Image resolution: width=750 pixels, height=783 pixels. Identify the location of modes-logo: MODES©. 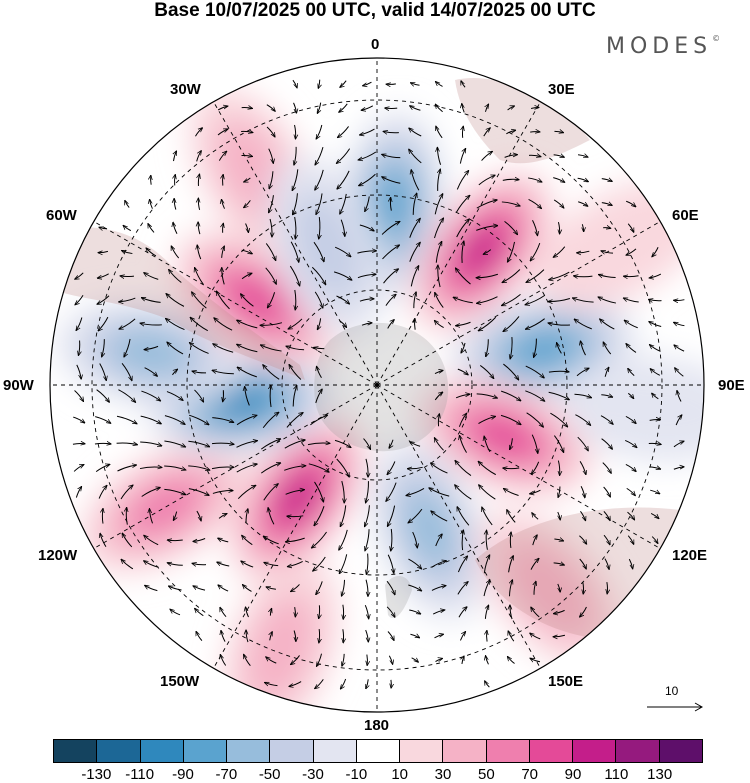
(663, 46).